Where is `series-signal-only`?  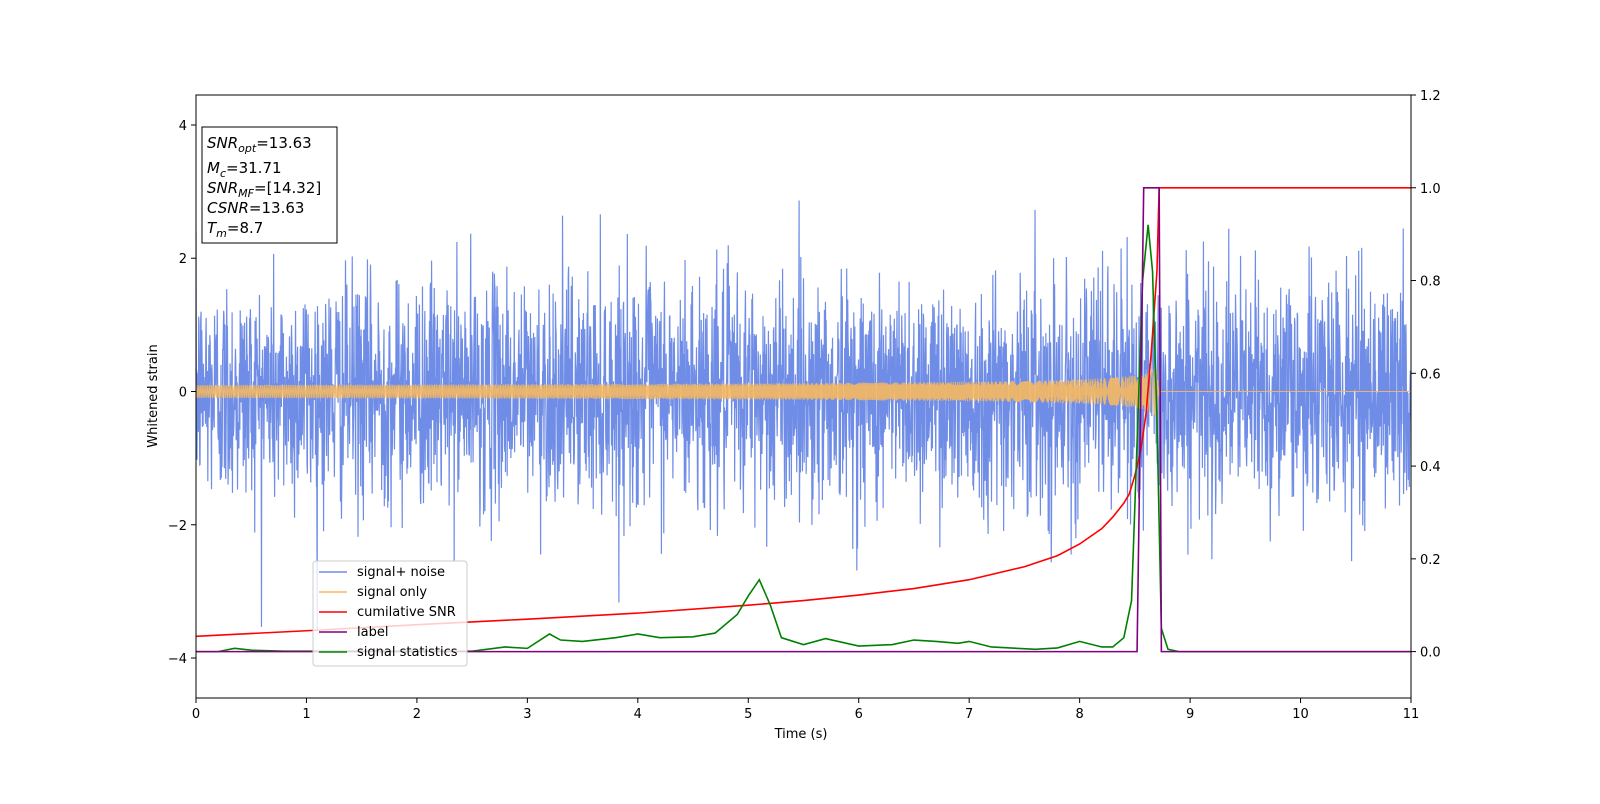
series-signal-only is located at coordinates (803, 392).